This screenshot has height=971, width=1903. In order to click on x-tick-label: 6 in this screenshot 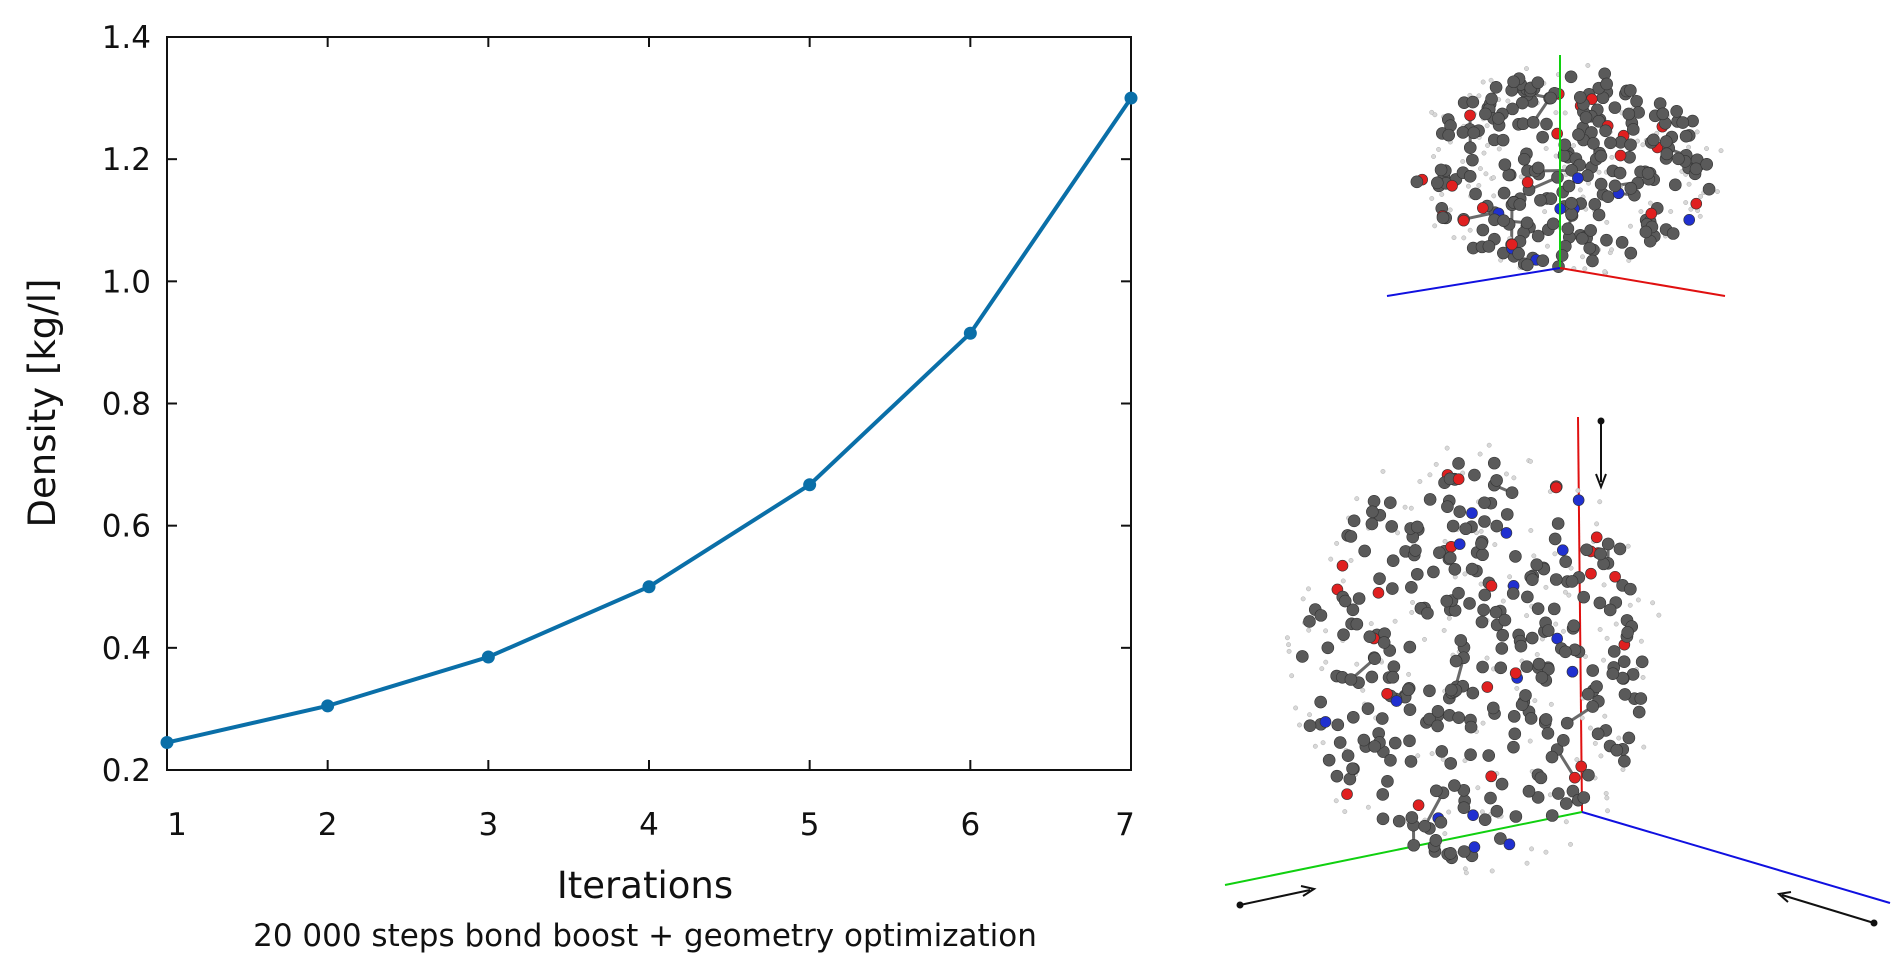, I will do `click(970, 825)`.